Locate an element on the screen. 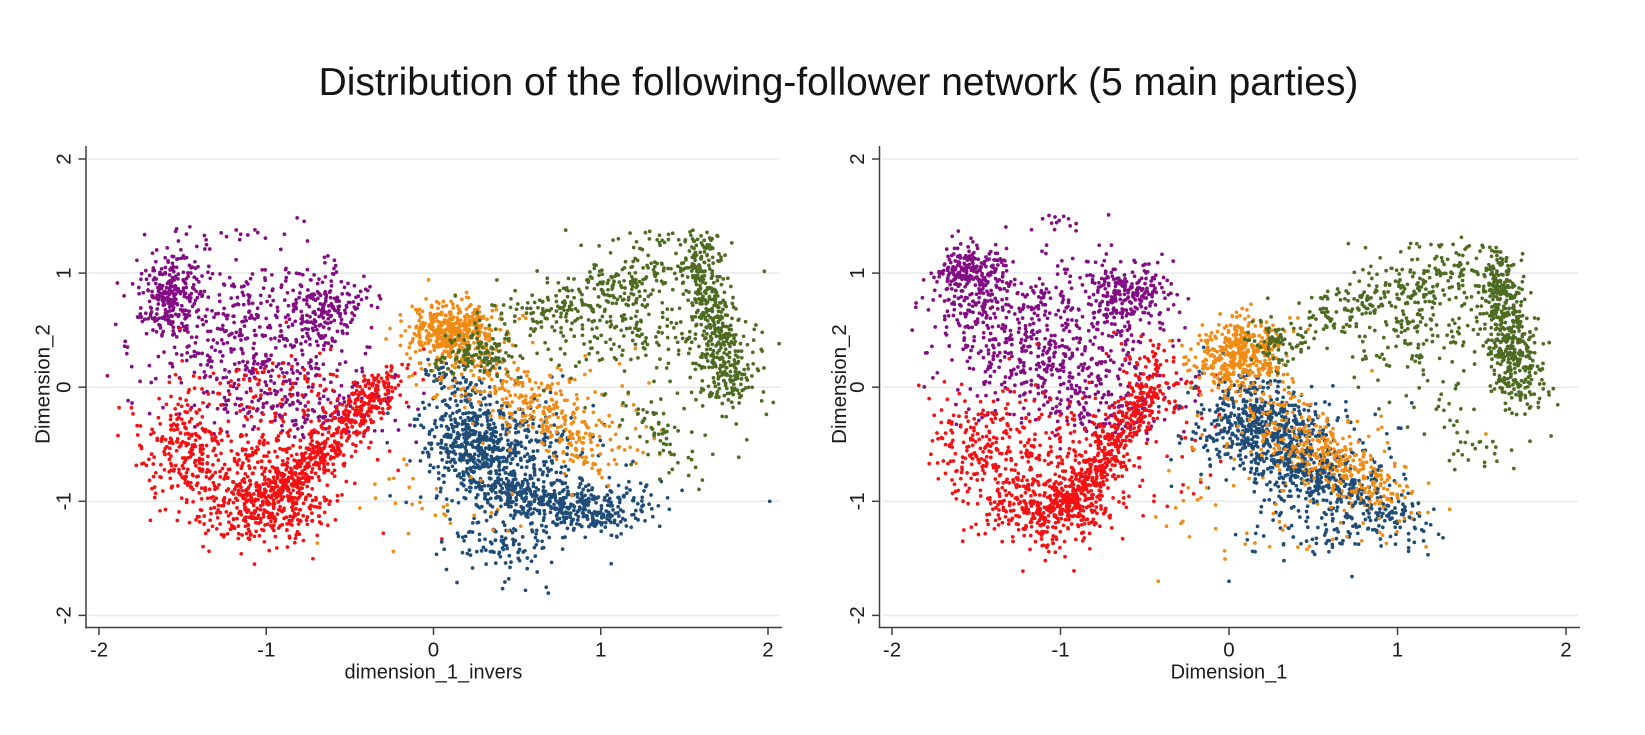 The width and height of the screenshot is (1645, 735). svg-text: dimension_1_invers is located at coordinates (434, 672).